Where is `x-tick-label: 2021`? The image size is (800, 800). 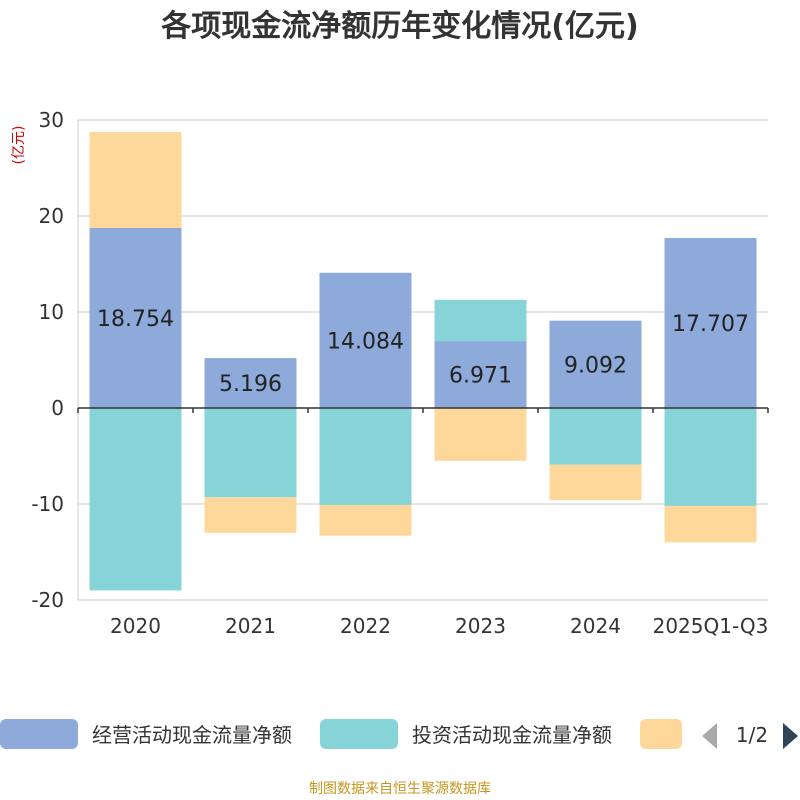 x-tick-label: 2021 is located at coordinates (250, 626).